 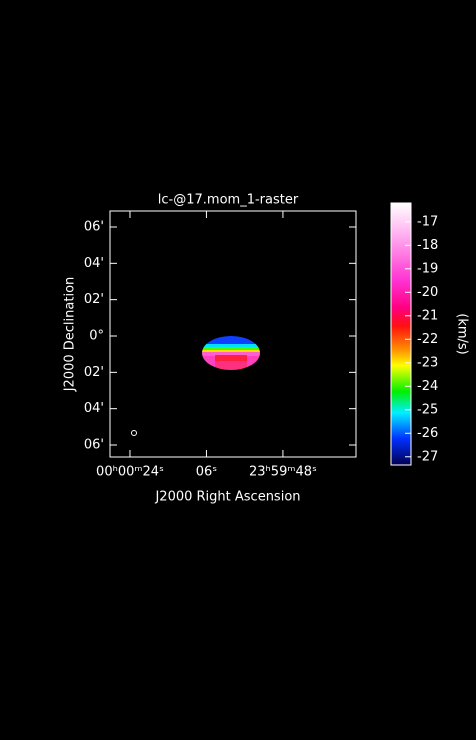 I want to click on colorbar-tick-label: -17, so click(x=427, y=221).